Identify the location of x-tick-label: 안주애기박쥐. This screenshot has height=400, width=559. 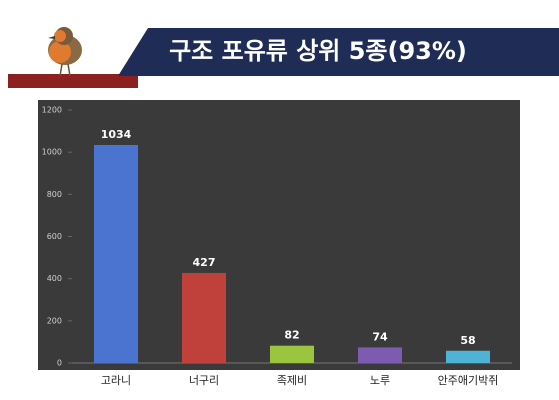
(468, 380).